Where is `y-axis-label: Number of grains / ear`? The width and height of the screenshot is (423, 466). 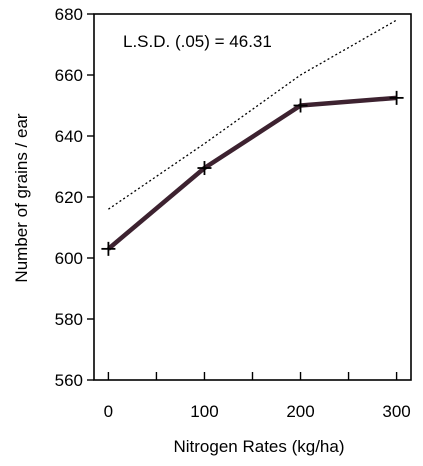
y-axis-label: Number of grains / ear is located at coordinates (21, 197).